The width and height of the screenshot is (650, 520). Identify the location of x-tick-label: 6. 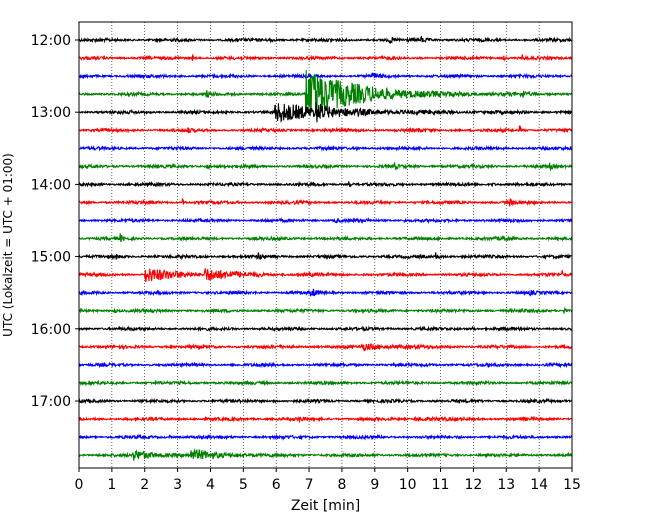
(276, 485).